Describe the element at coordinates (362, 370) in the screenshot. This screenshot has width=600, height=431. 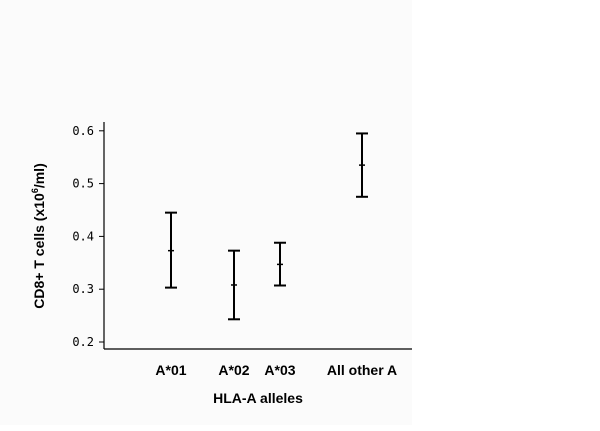
I see `x-tick-label: All other A` at that location.